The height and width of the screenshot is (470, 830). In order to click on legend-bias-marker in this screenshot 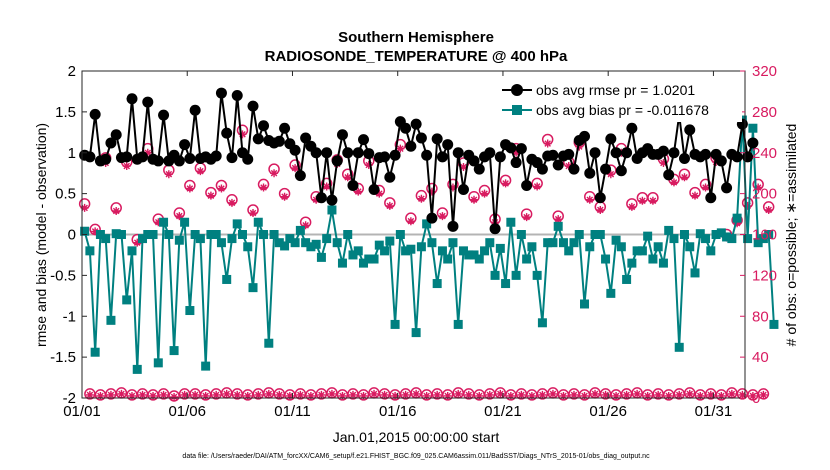, I will do `click(517, 110)`.